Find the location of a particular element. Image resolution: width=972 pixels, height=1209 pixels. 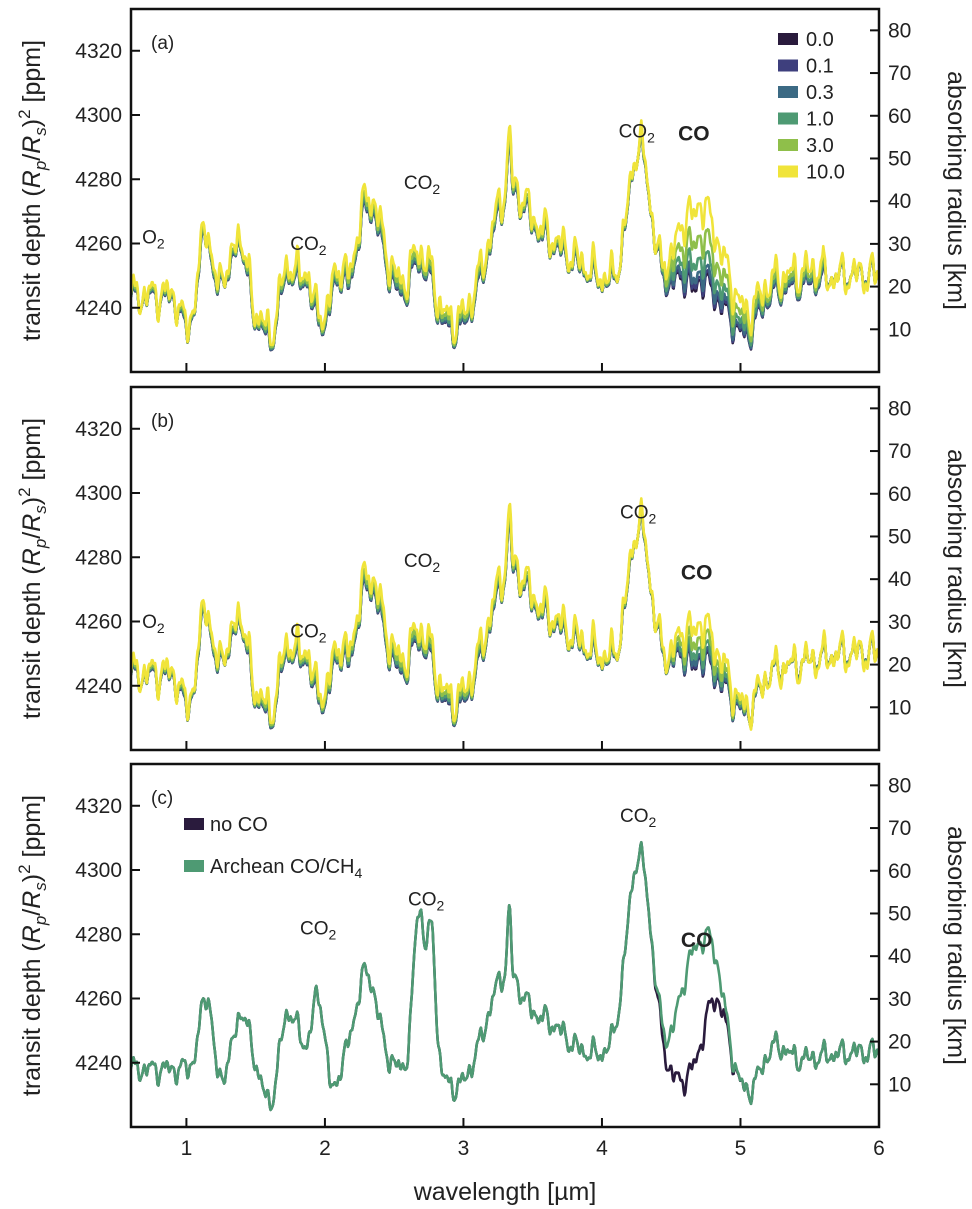

panel-label: (a) is located at coordinates (162, 43).